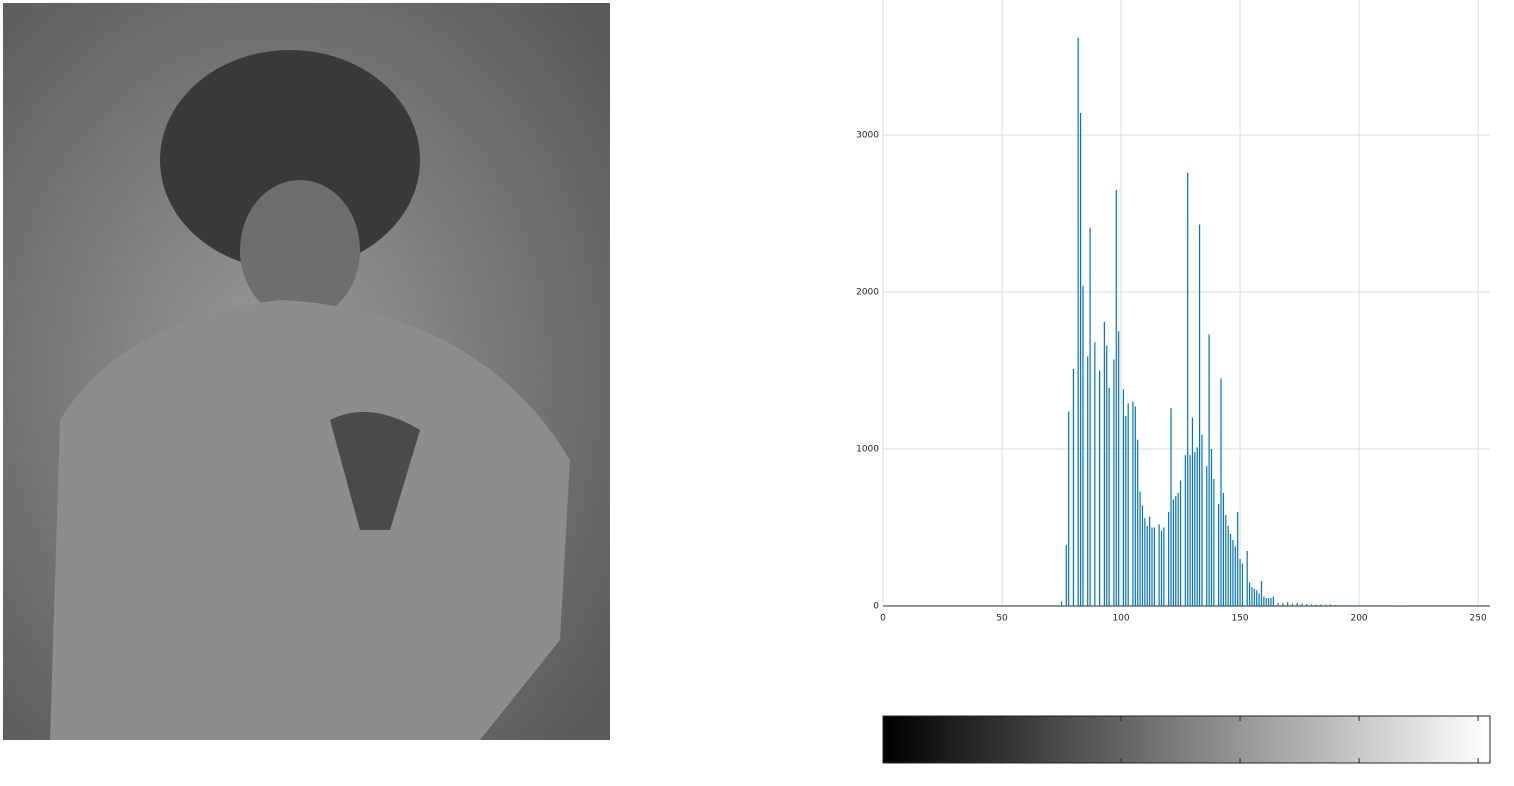  I want to click on x-tick-label: 0, so click(883, 619).